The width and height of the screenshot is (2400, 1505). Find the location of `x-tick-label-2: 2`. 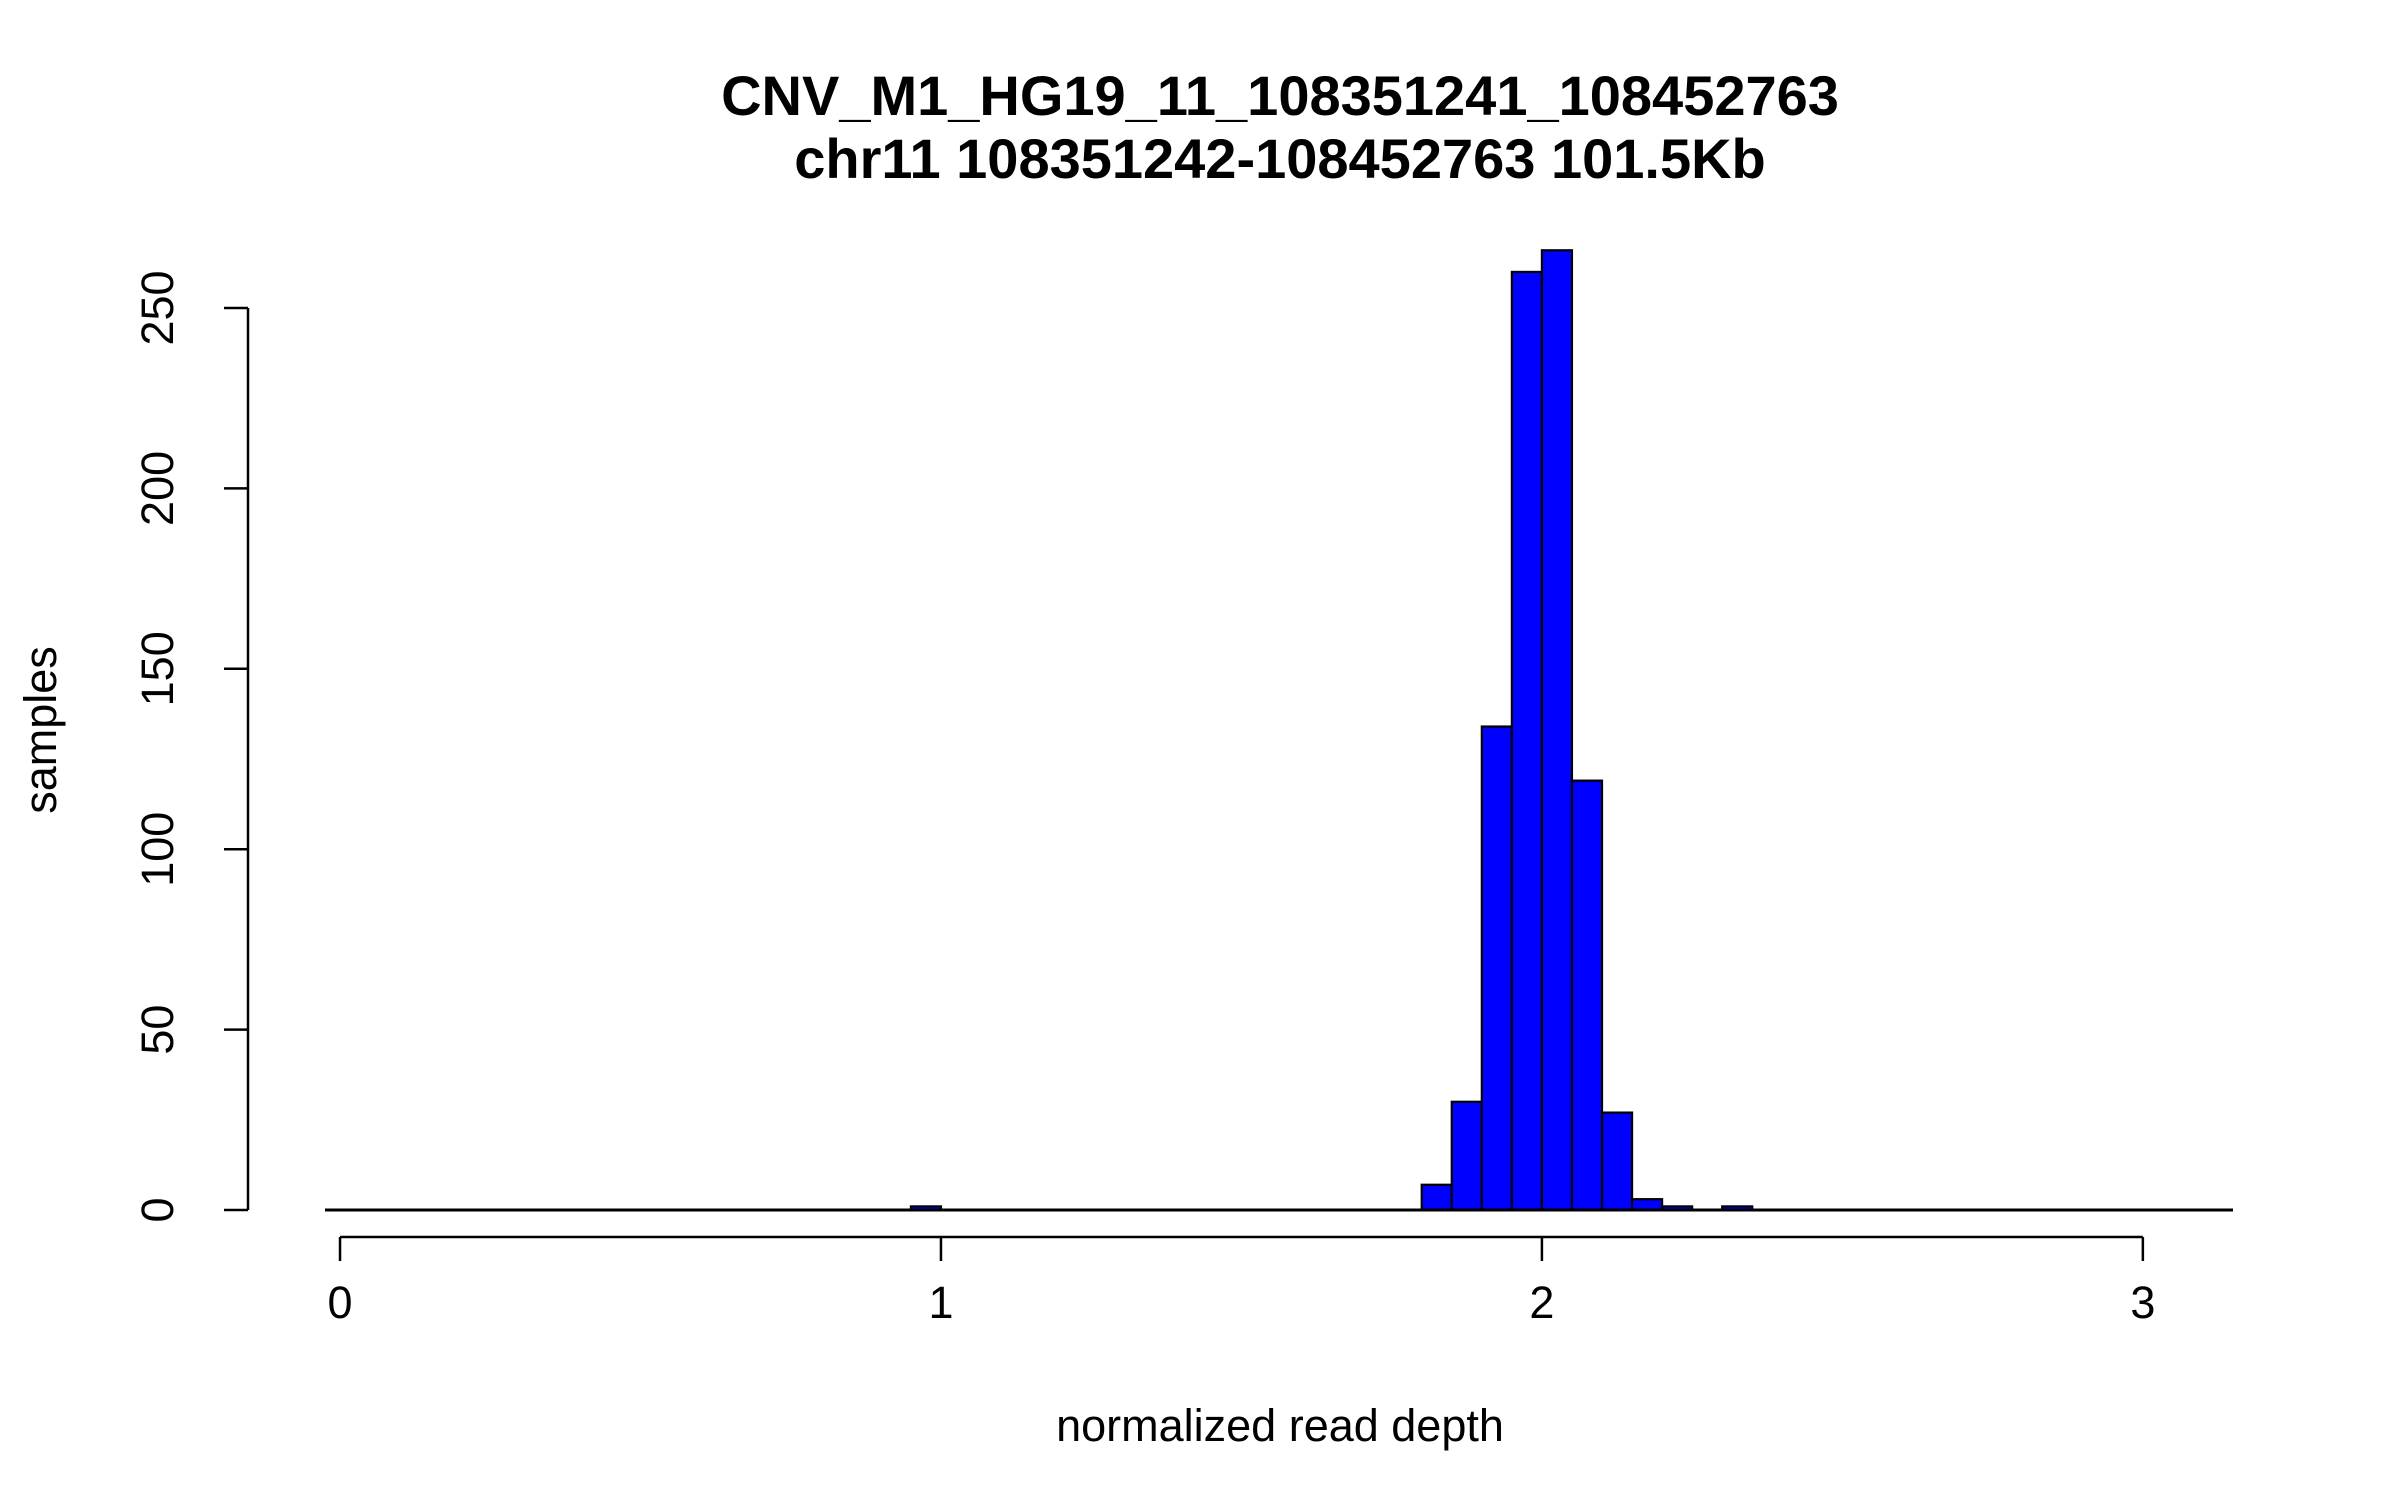

x-tick-label-2: 2 is located at coordinates (1541, 1302).